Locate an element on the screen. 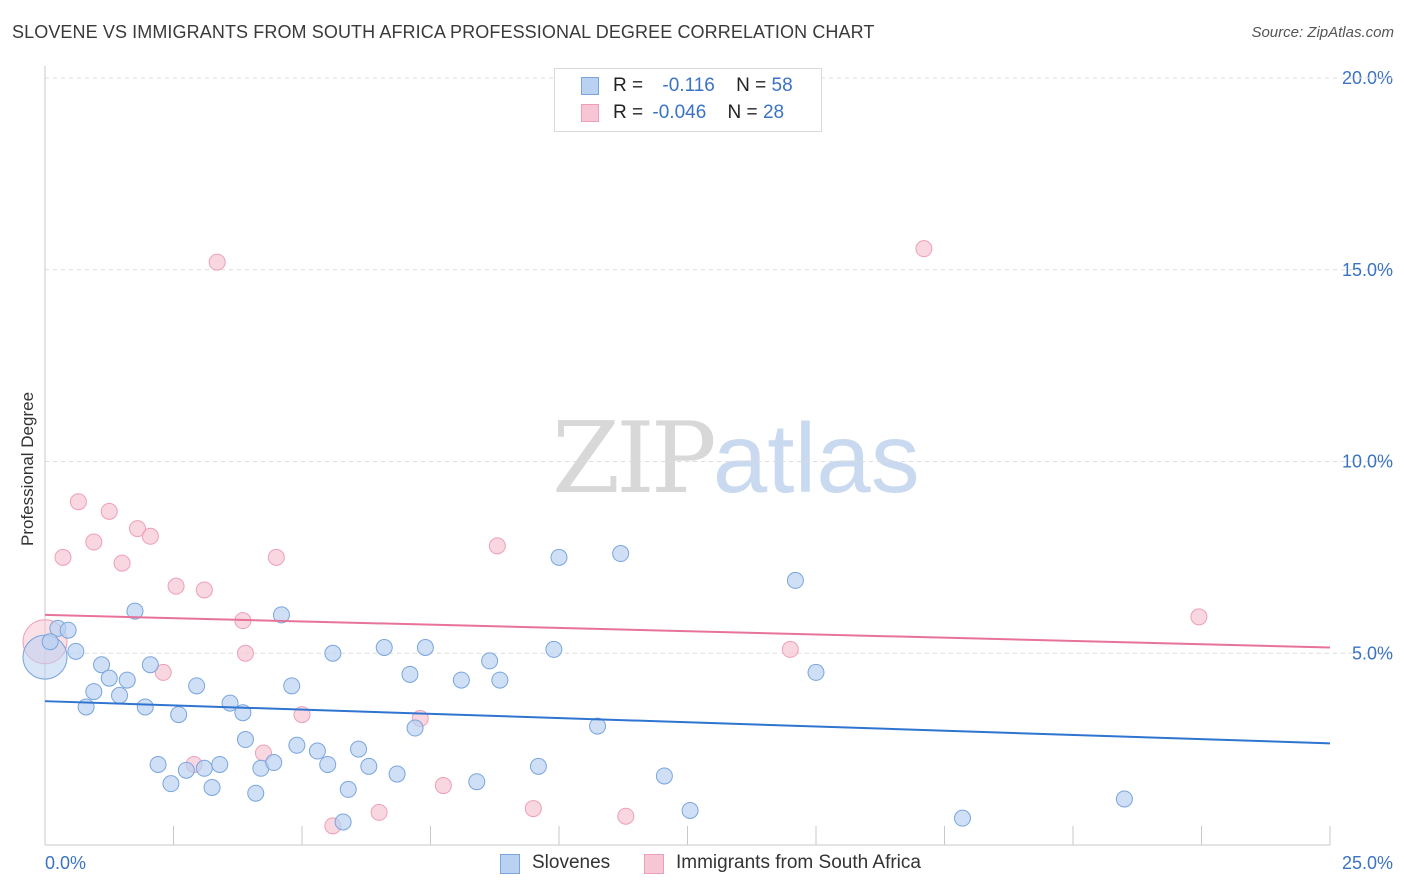 Image resolution: width=1406 pixels, height=892 pixels. watermark-zip: ZIP is located at coordinates (634, 459).